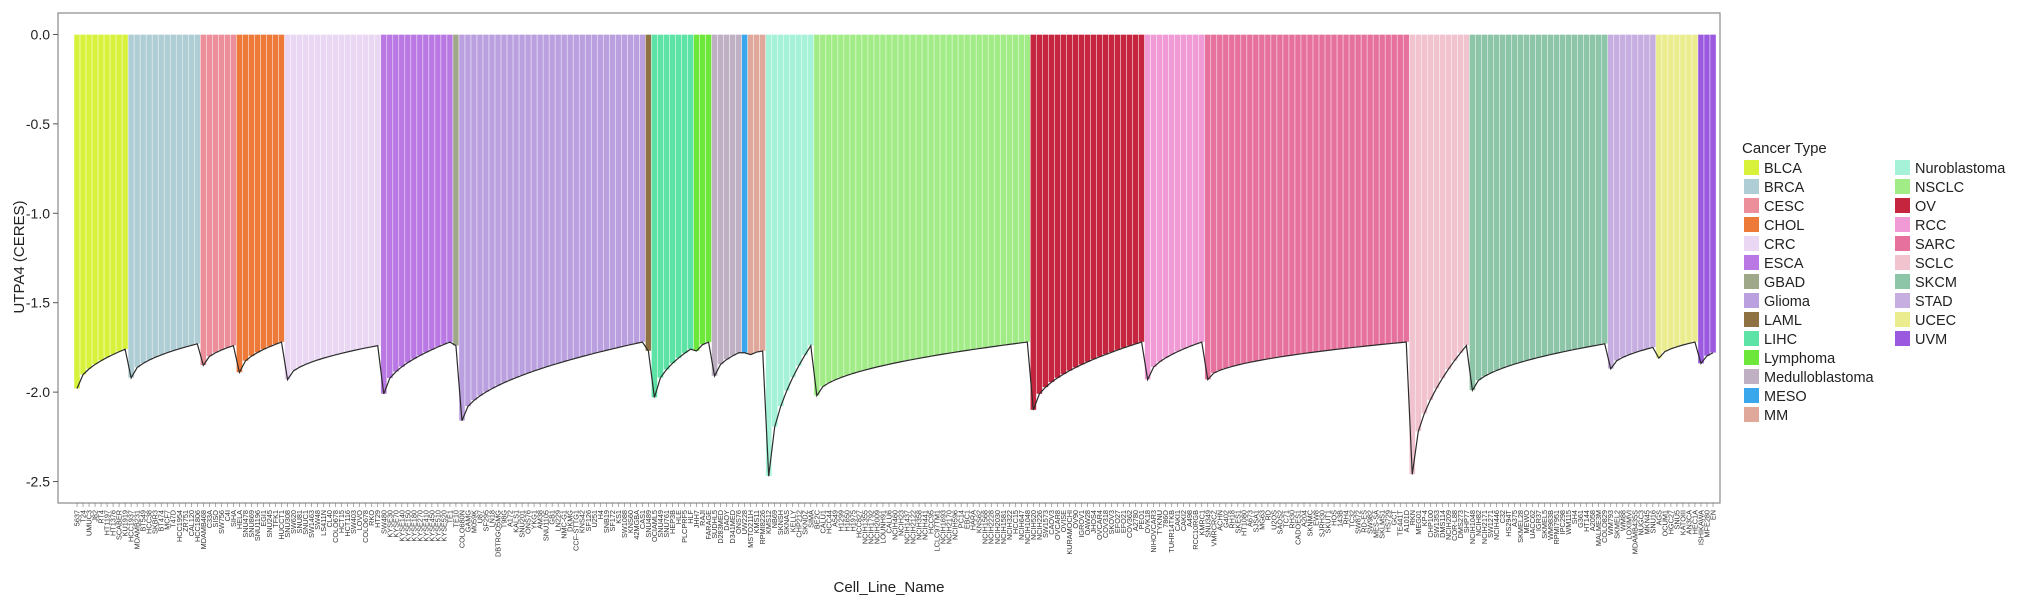  What do you see at coordinates (1556, 527) in the screenshot?
I see `x-tick-label: RPMI7951` at bounding box center [1556, 527].